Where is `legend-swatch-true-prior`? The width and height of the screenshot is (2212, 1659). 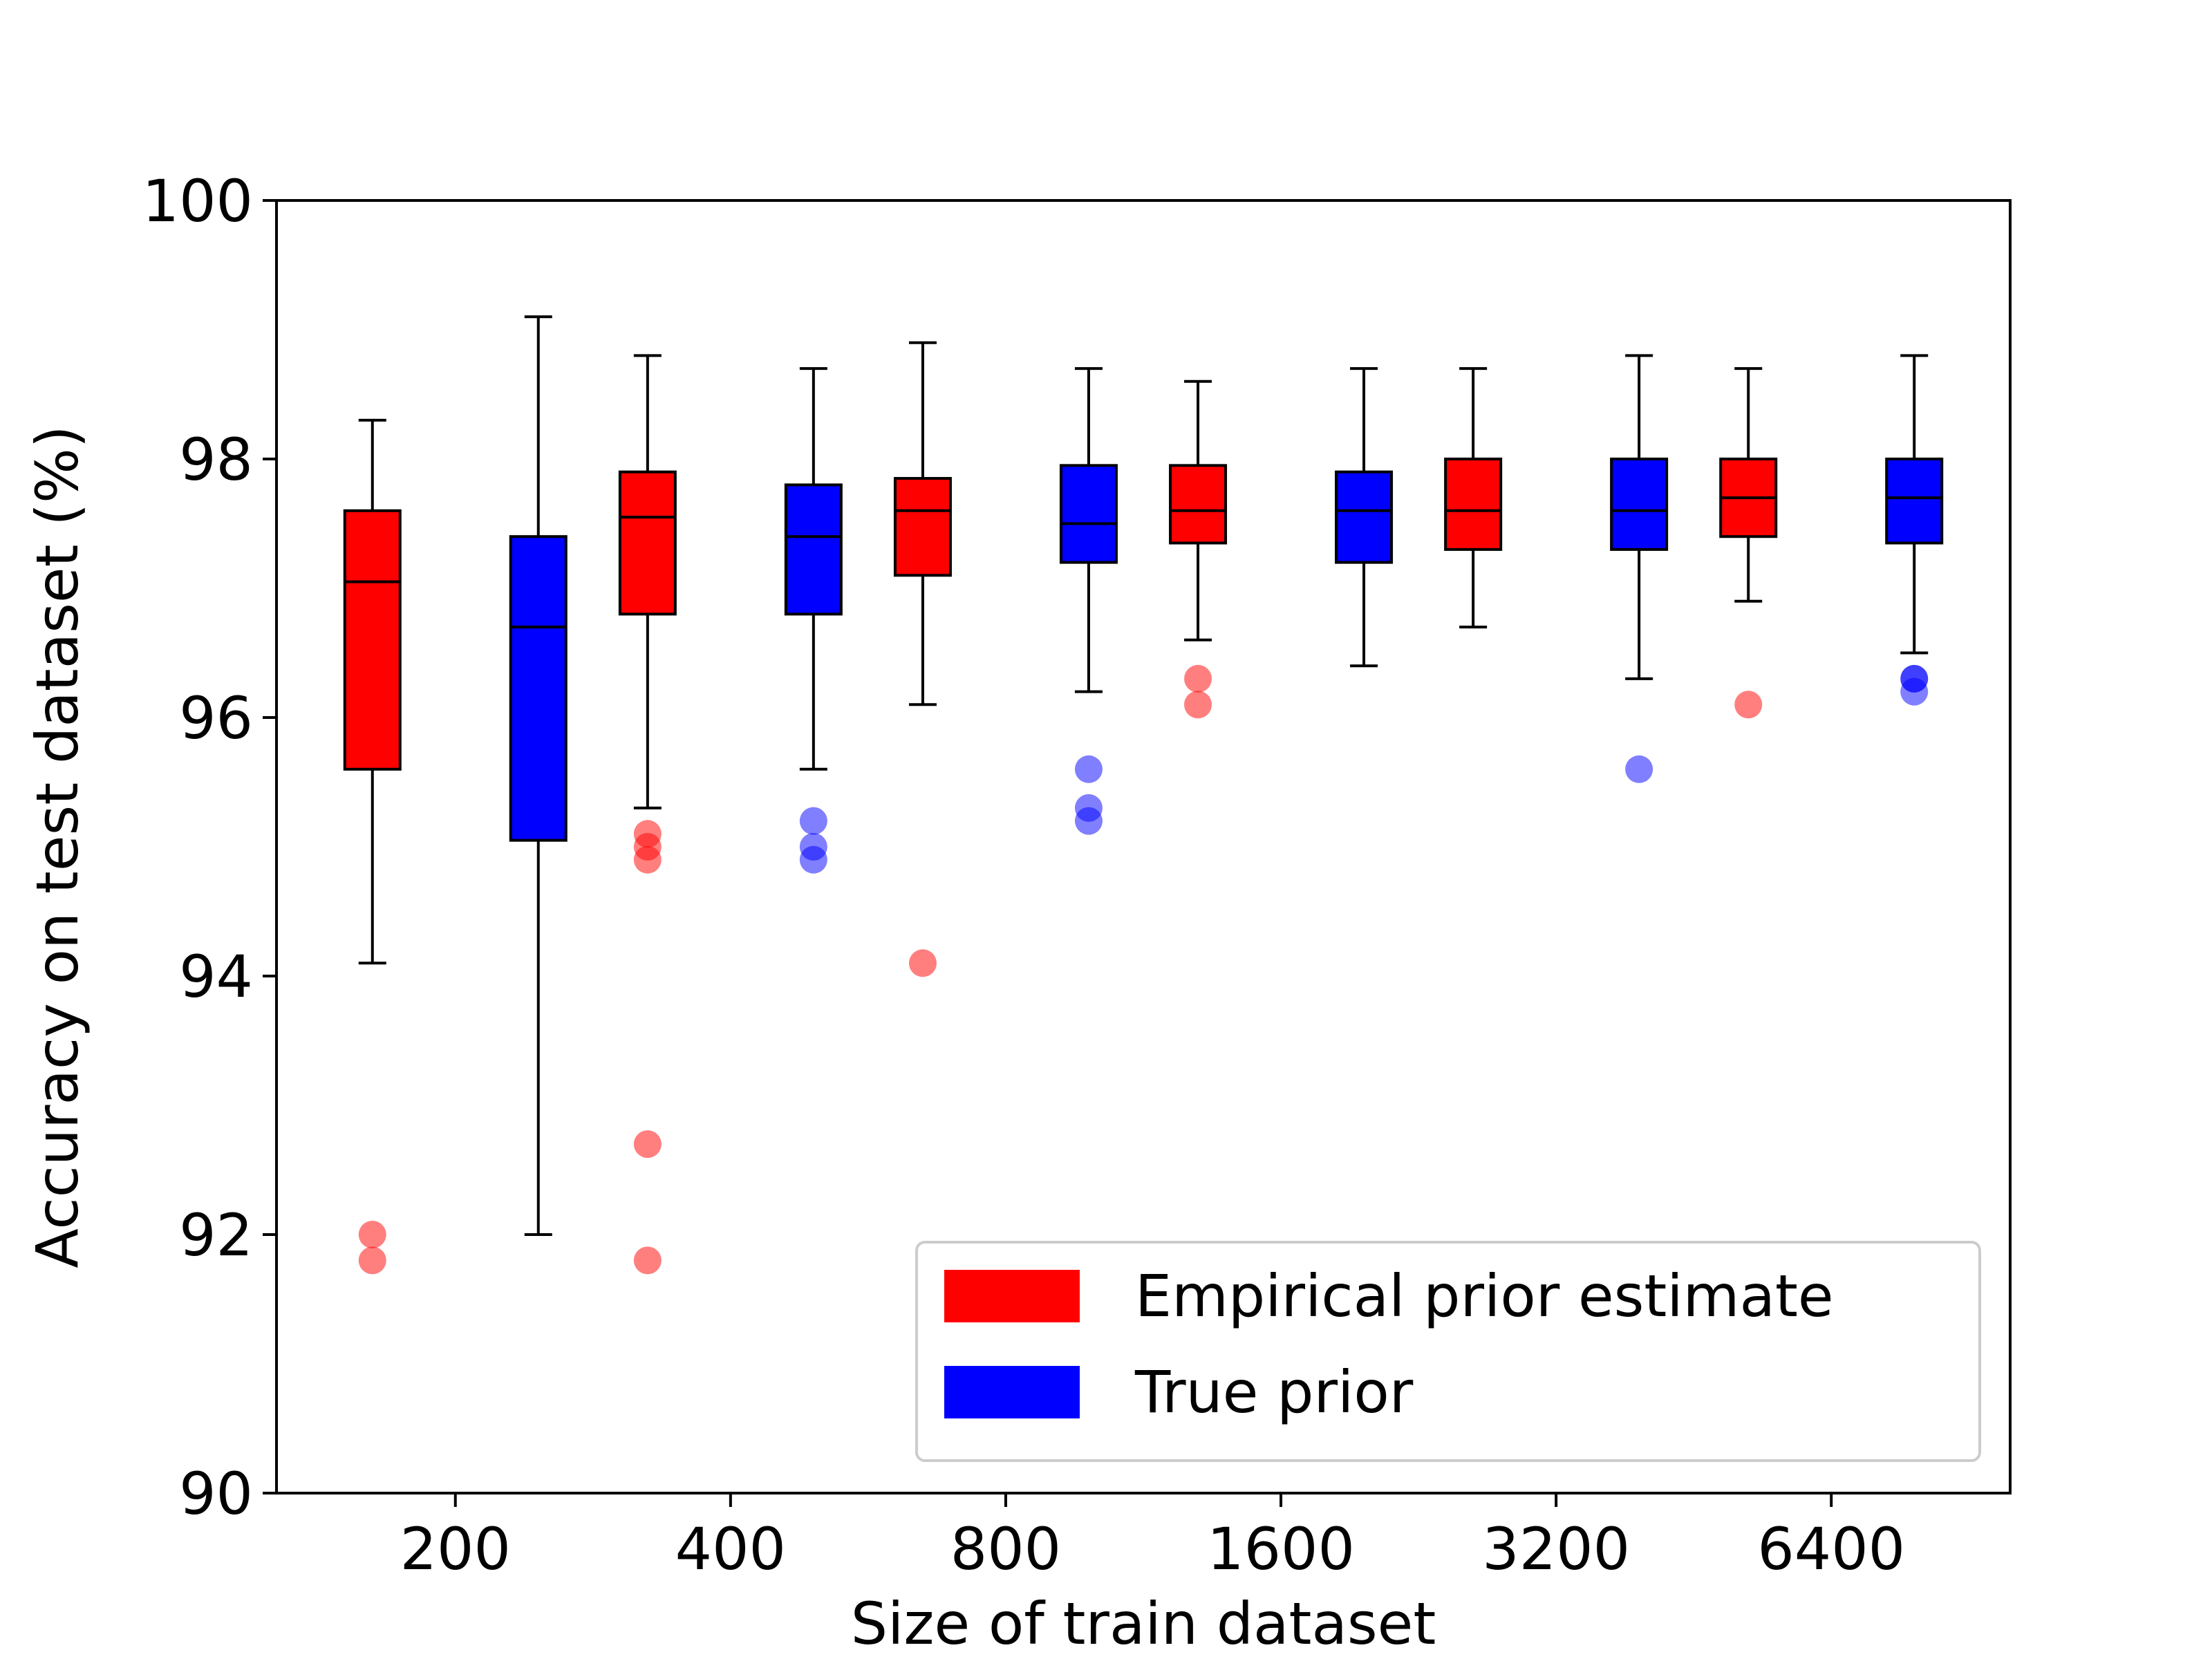
legend-swatch-true-prior is located at coordinates (1012, 1392).